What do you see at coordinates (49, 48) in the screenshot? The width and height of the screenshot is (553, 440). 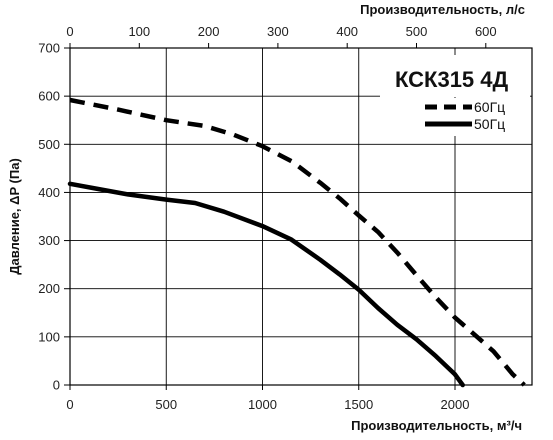 I see `y-tick-label: 700` at bounding box center [49, 48].